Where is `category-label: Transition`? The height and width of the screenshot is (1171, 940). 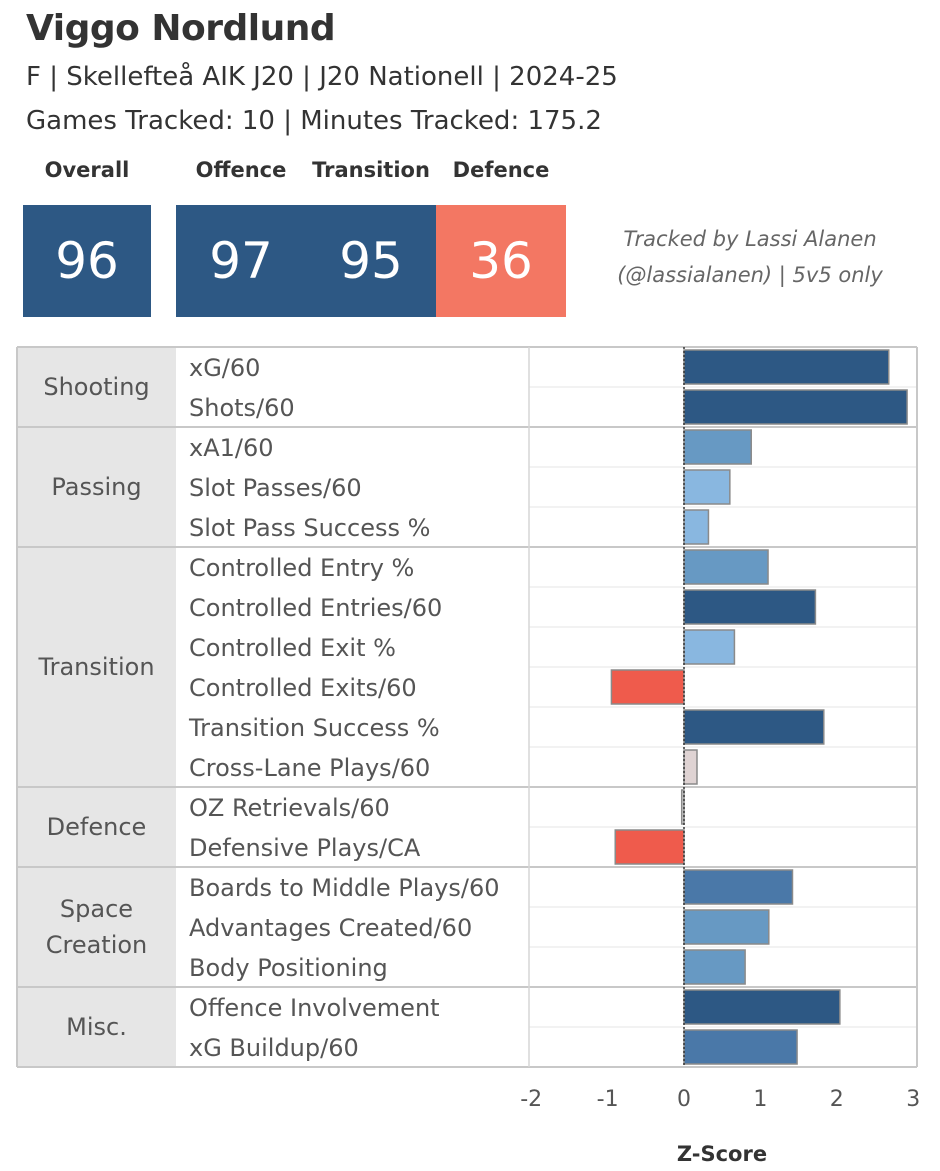 category-label: Transition is located at coordinates (95, 667).